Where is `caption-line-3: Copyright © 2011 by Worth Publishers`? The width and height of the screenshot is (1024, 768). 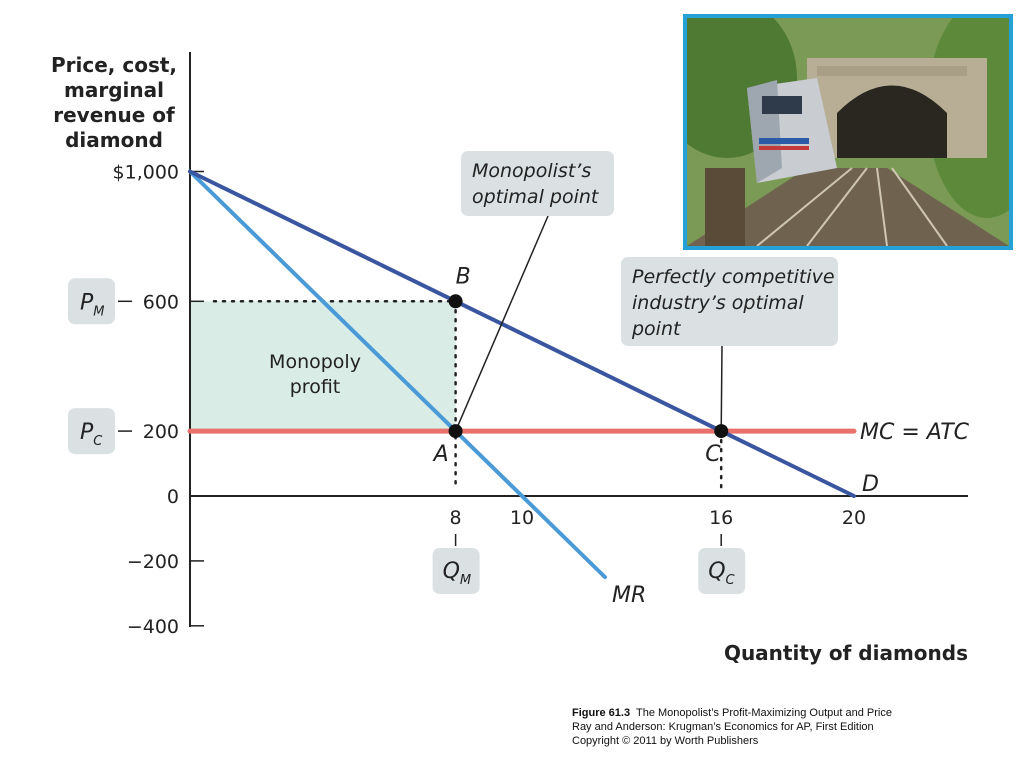
caption-line-3: Copyright © 2011 by Worth Publishers is located at coordinates (665, 741).